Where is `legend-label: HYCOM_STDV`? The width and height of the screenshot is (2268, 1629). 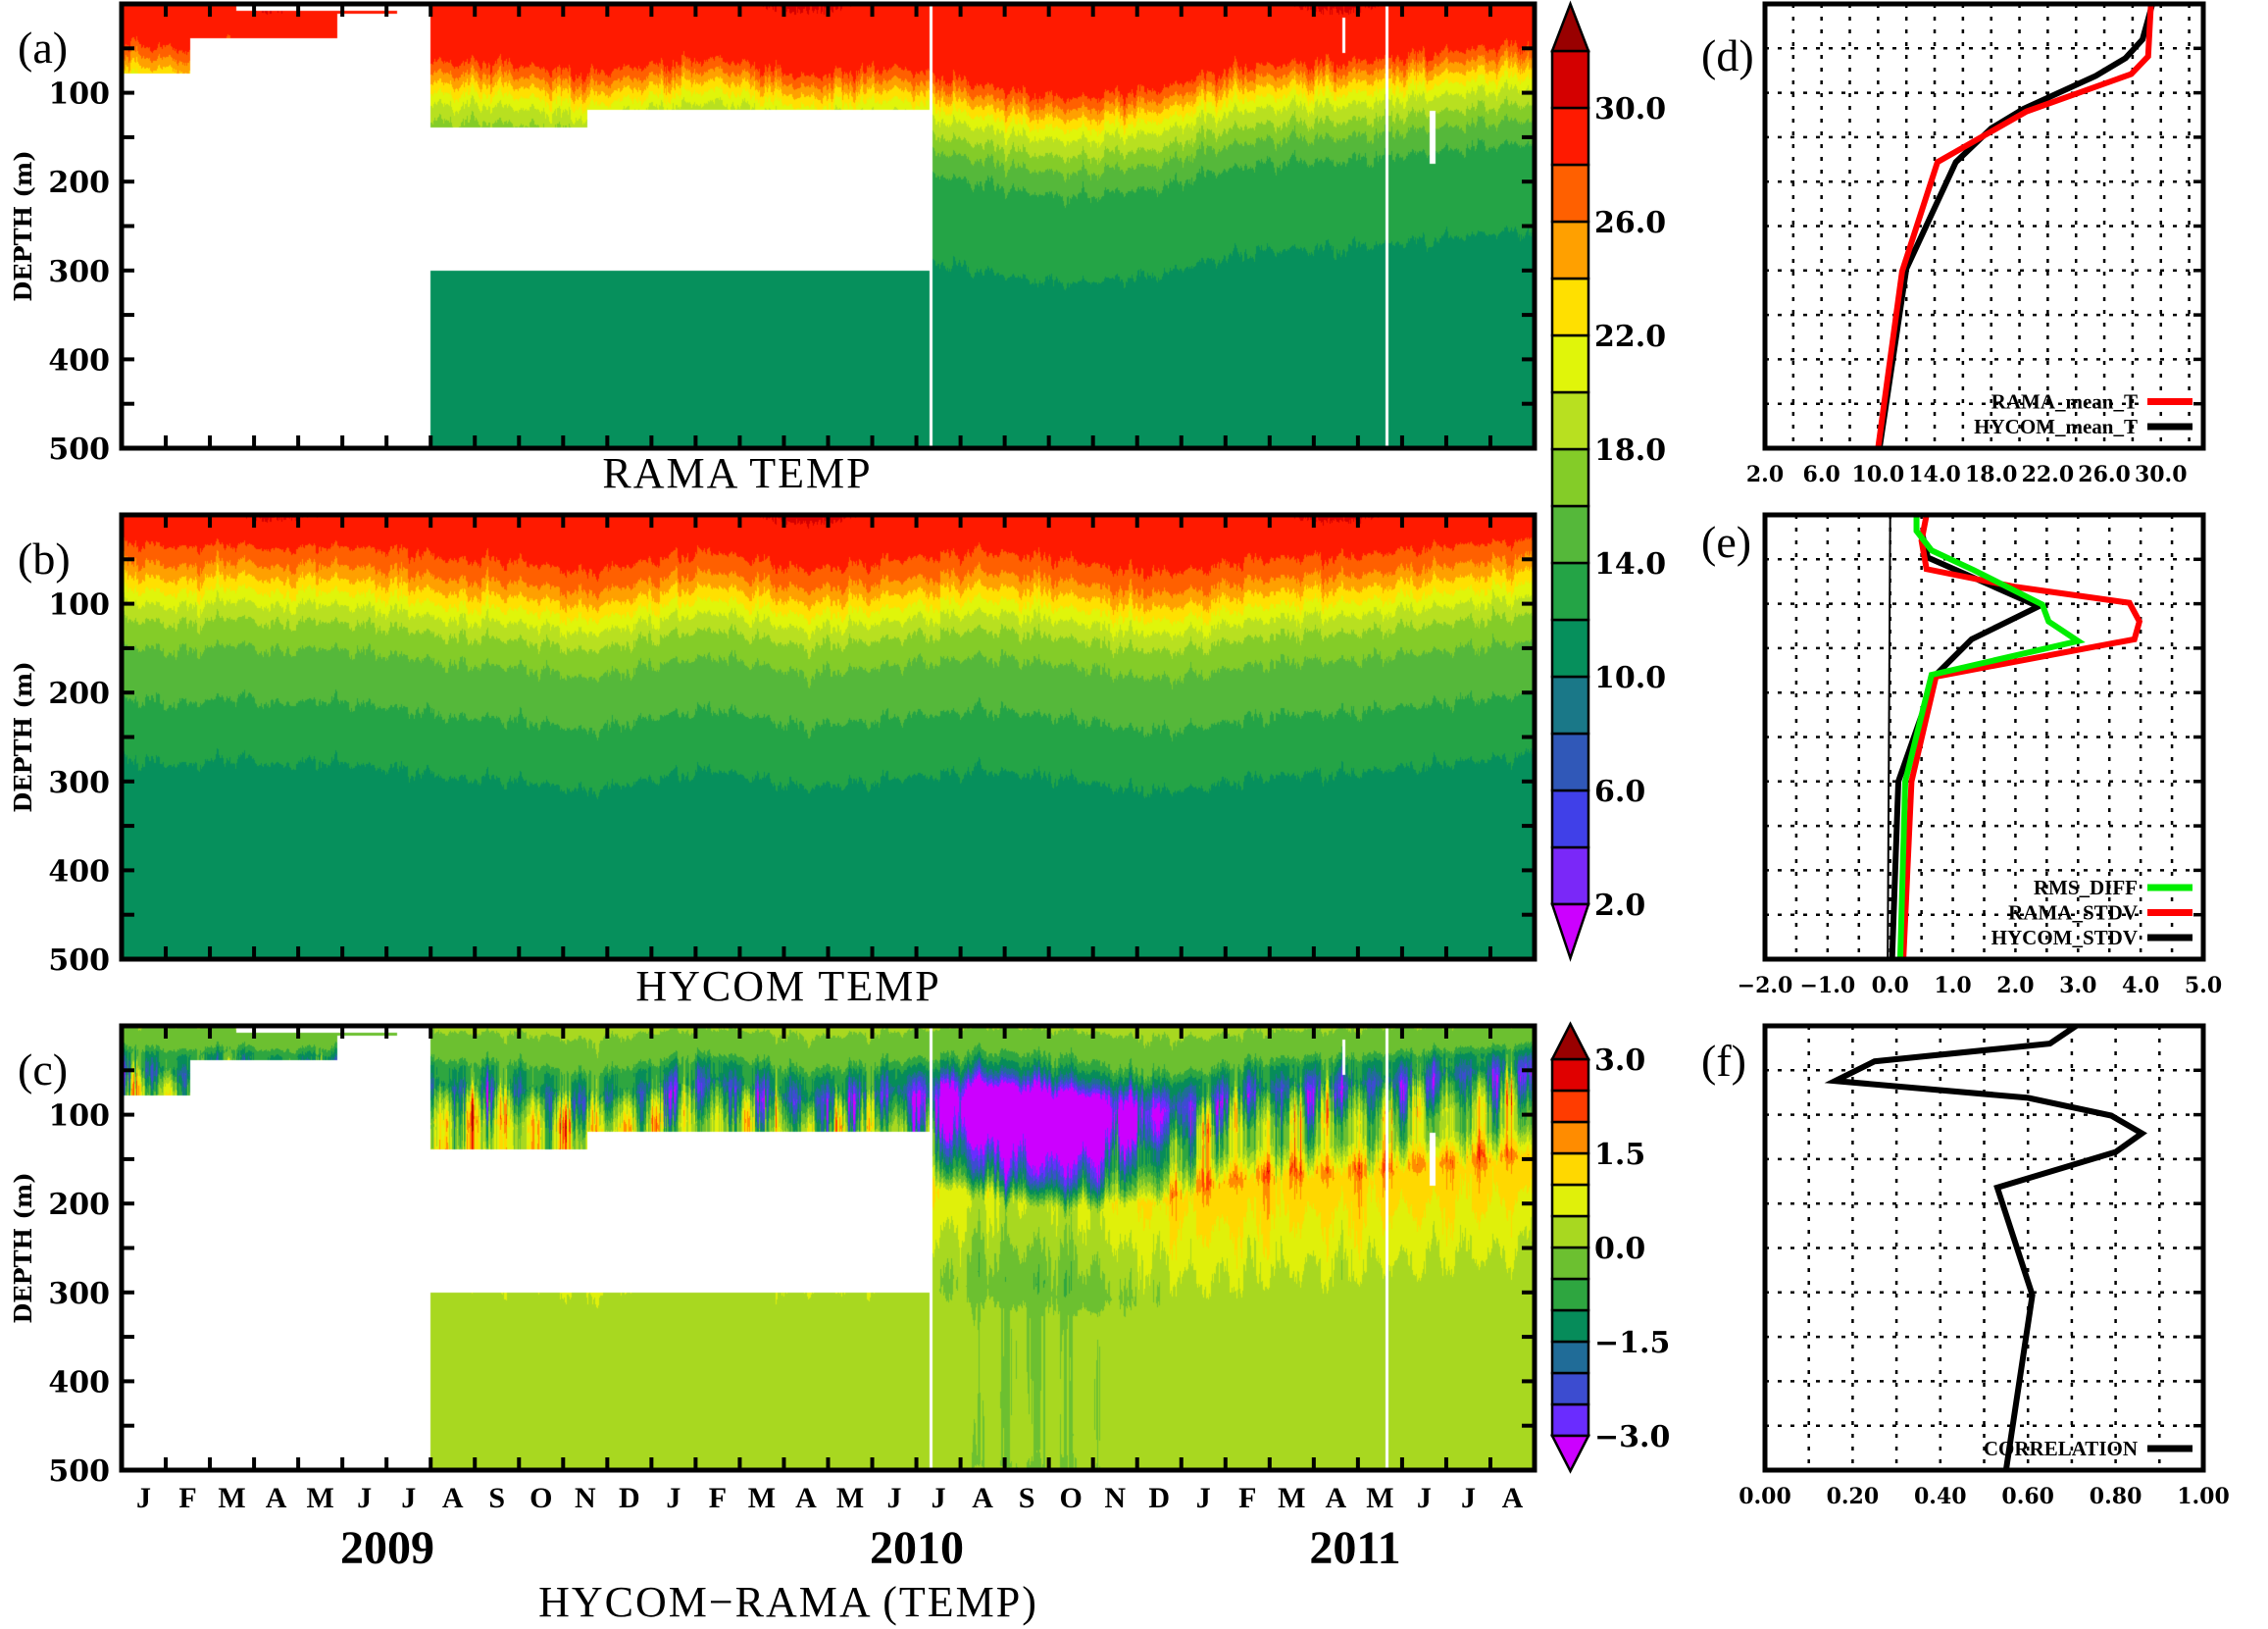
legend-label: HYCOM_STDV is located at coordinates (2064, 937).